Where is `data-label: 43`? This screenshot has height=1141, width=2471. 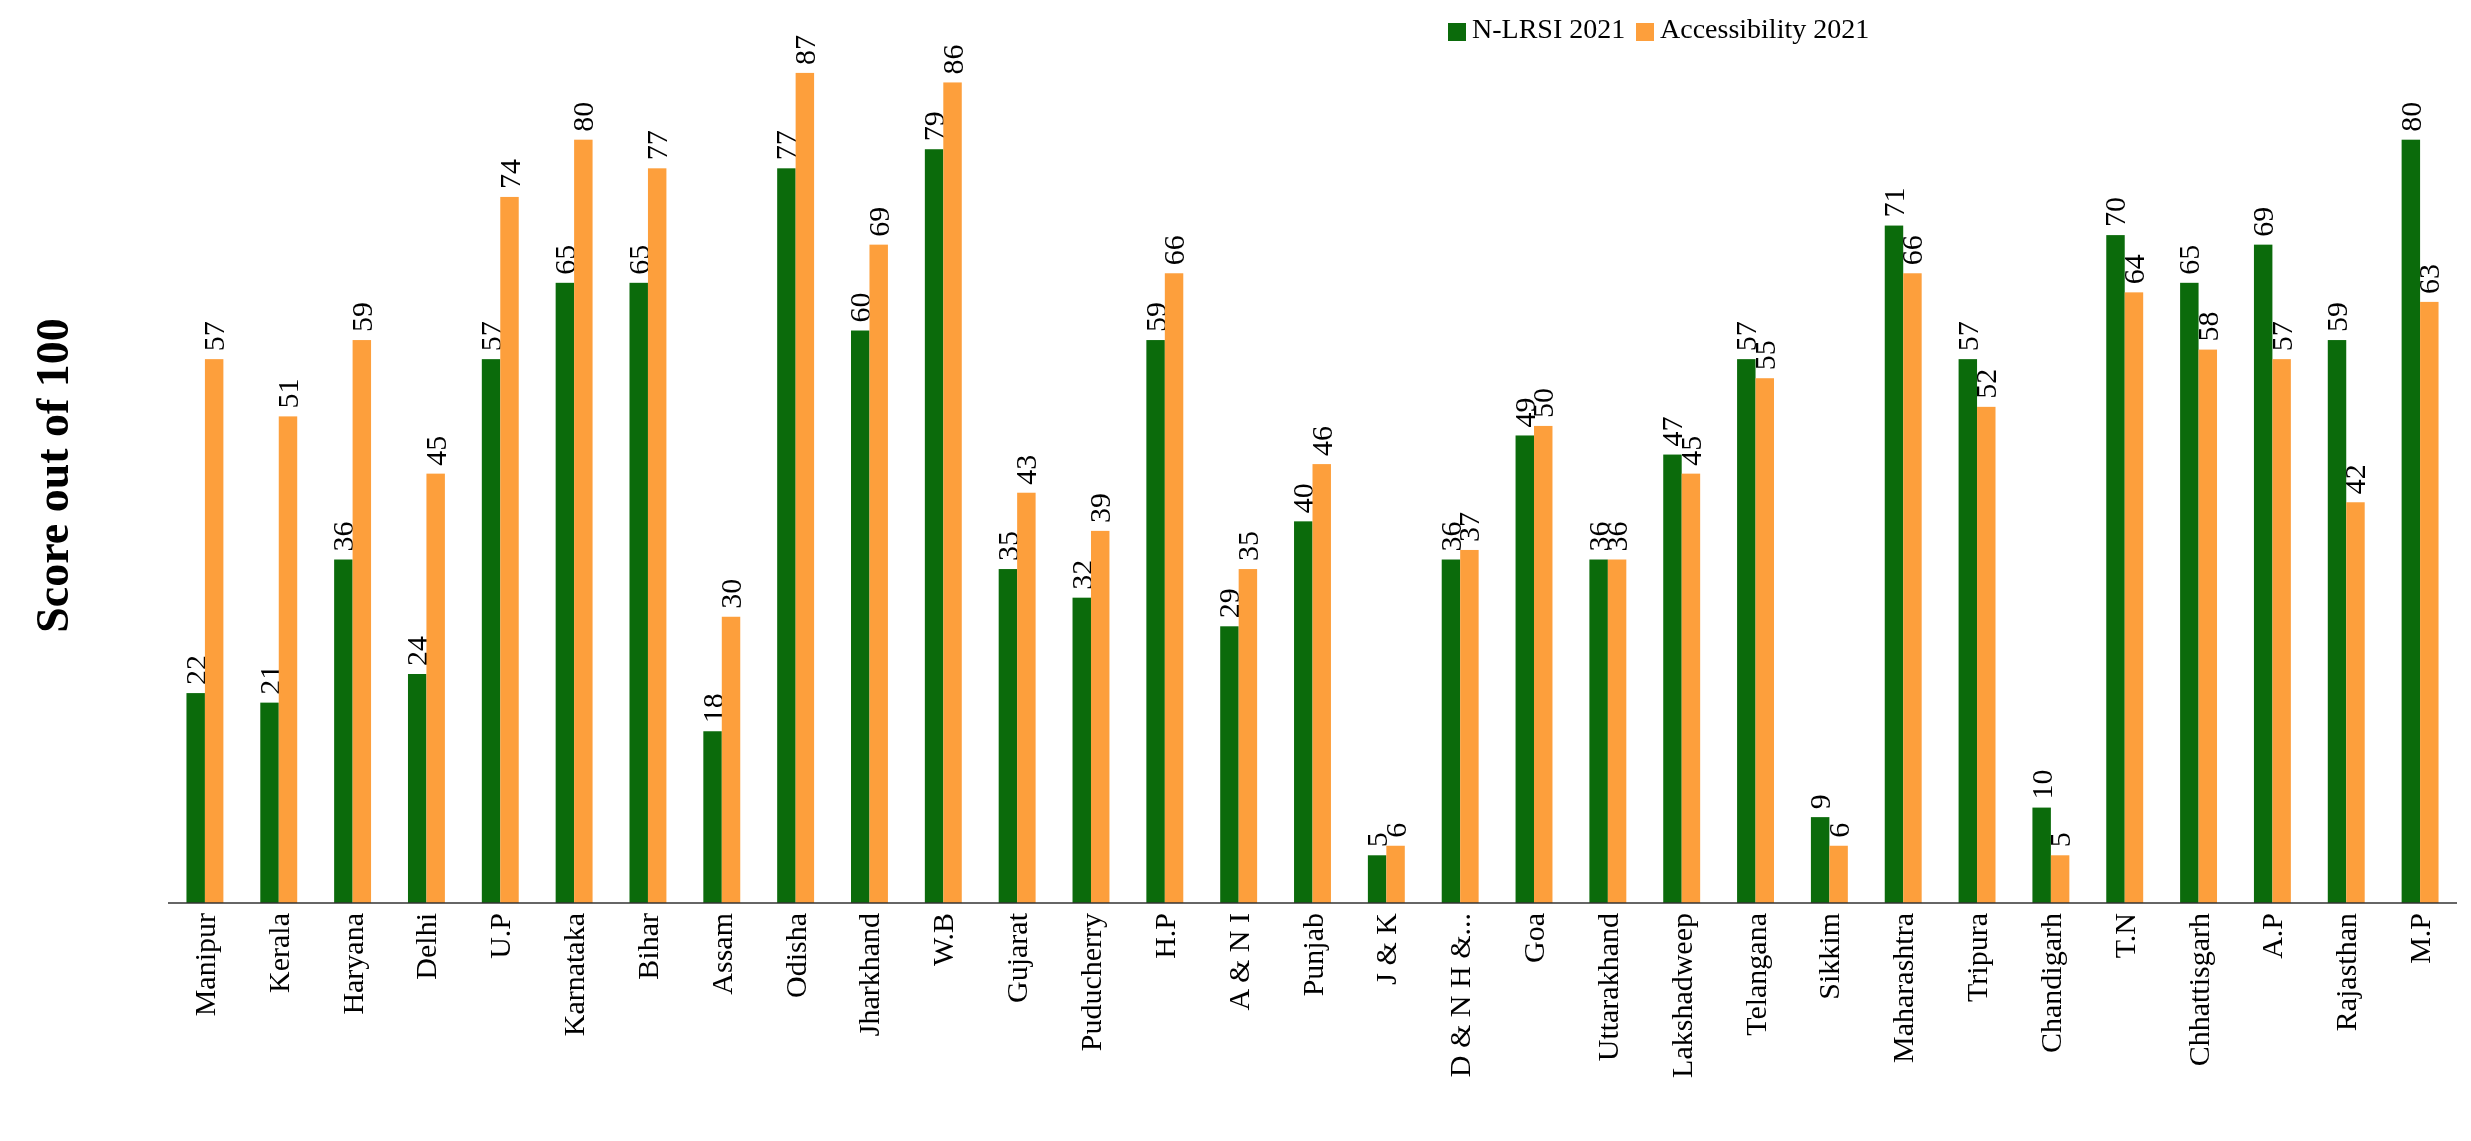
data-label: 43 is located at coordinates (1026, 469).